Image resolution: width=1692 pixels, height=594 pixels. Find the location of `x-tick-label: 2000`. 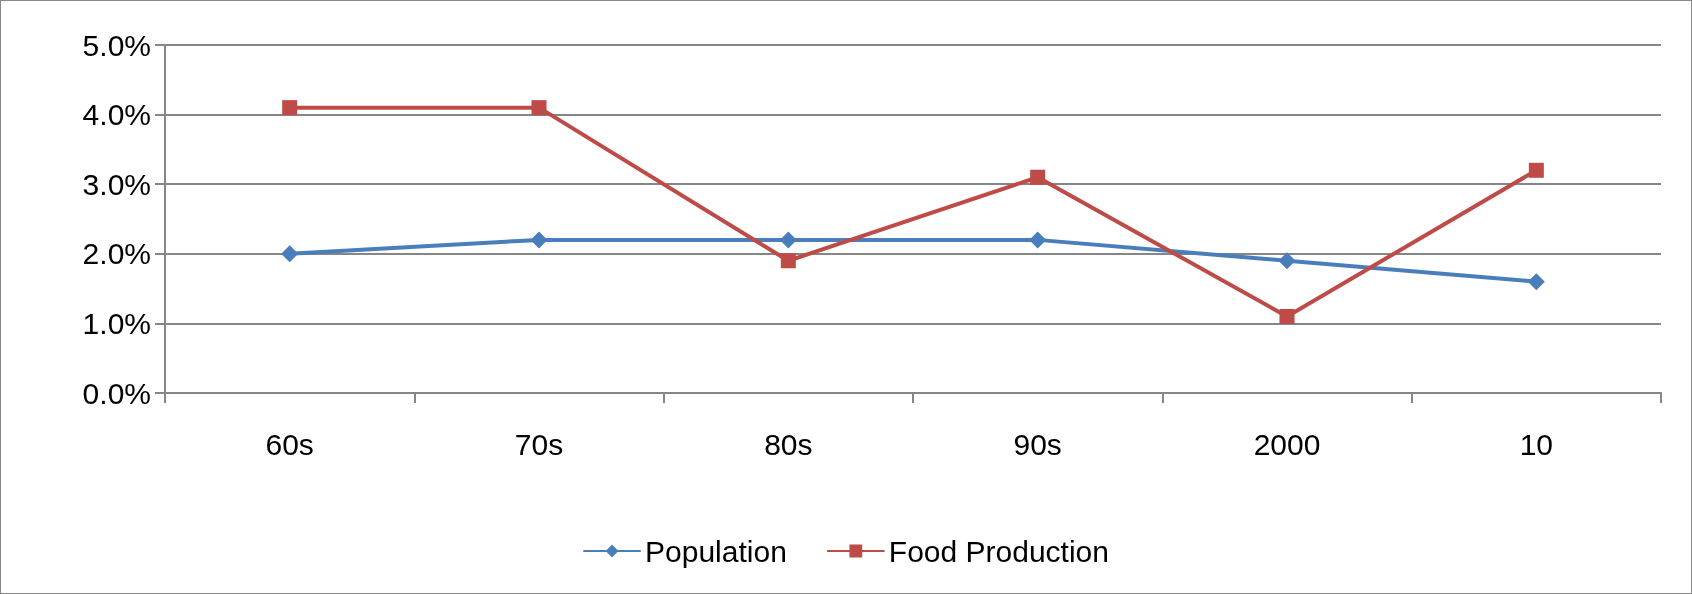

x-tick-label: 2000 is located at coordinates (1287, 444).